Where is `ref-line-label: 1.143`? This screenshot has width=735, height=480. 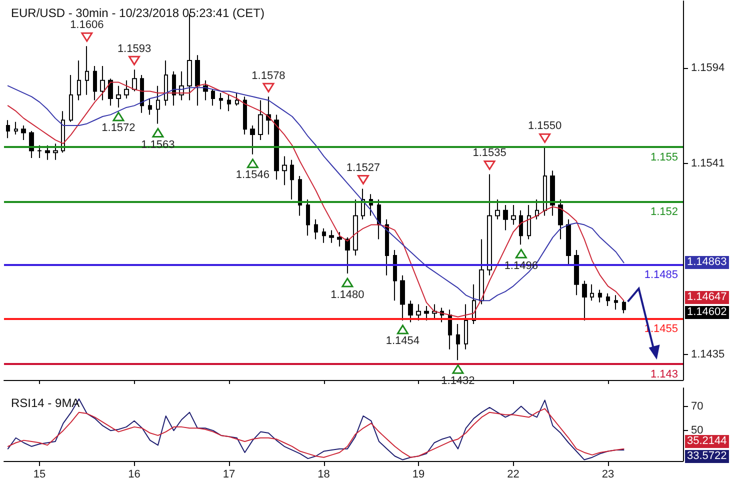
ref-line-label: 1.143 is located at coordinates (664, 374).